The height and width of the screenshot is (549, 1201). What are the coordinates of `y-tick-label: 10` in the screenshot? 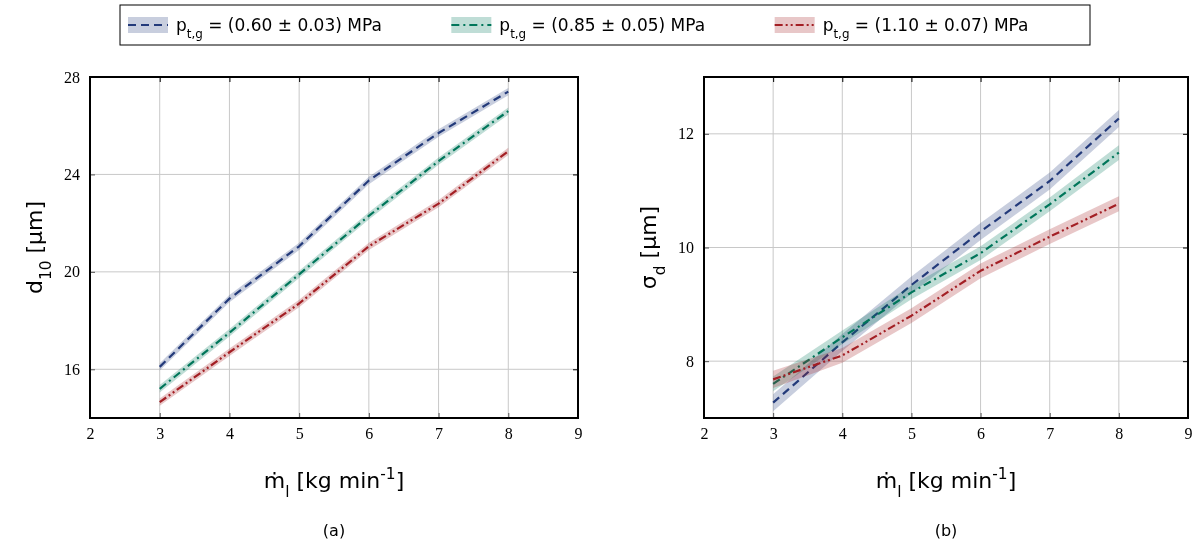 It's located at (686, 248).